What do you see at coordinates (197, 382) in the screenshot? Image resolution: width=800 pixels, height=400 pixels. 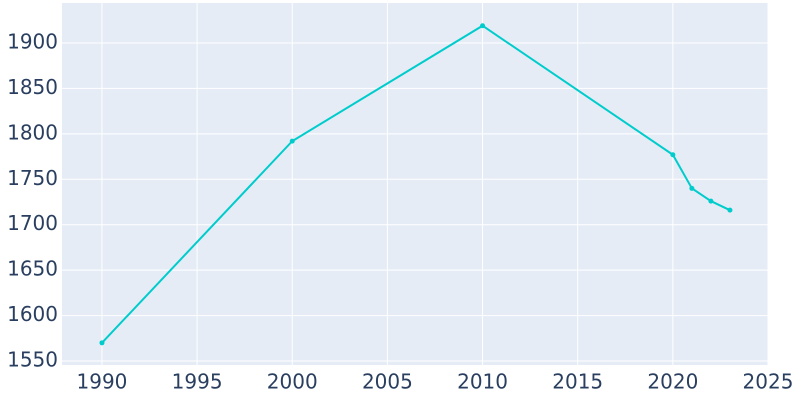 I see `x-tick-label: 1995` at bounding box center [197, 382].